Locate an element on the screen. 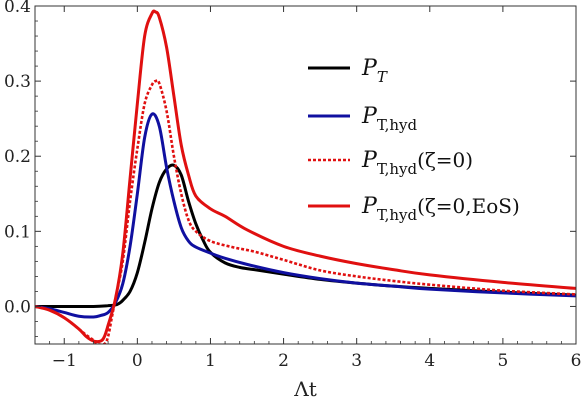 The width and height of the screenshot is (581, 404). legend-label: PT,hyd is located at coordinates (389, 119).